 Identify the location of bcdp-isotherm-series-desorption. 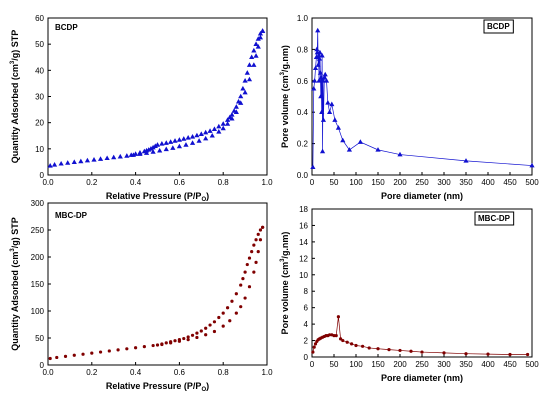
(197, 92).